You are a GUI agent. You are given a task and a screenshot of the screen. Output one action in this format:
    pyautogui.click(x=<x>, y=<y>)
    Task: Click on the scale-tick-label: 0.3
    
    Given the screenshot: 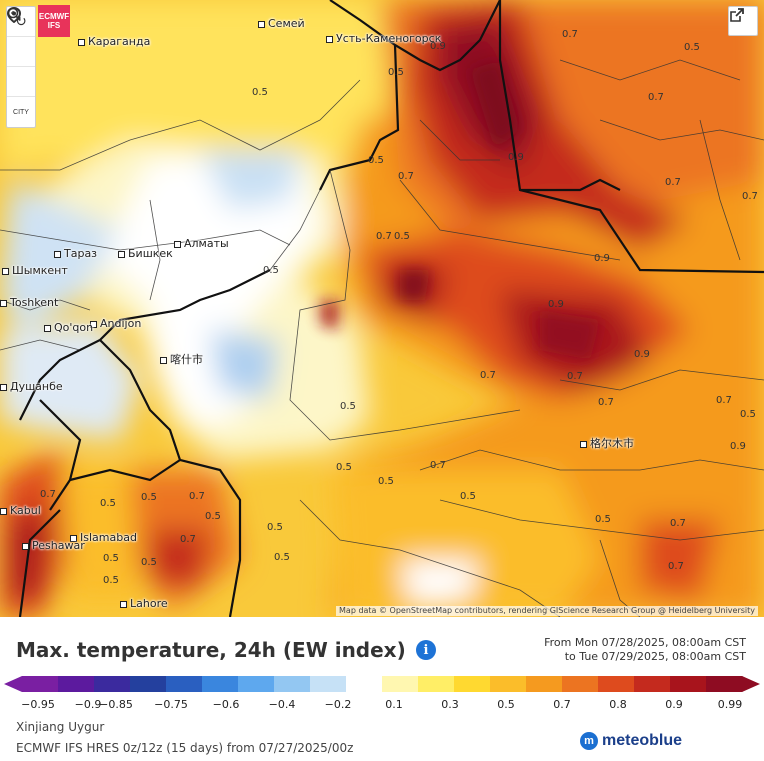 What is the action you would take?
    pyautogui.click(x=450, y=704)
    